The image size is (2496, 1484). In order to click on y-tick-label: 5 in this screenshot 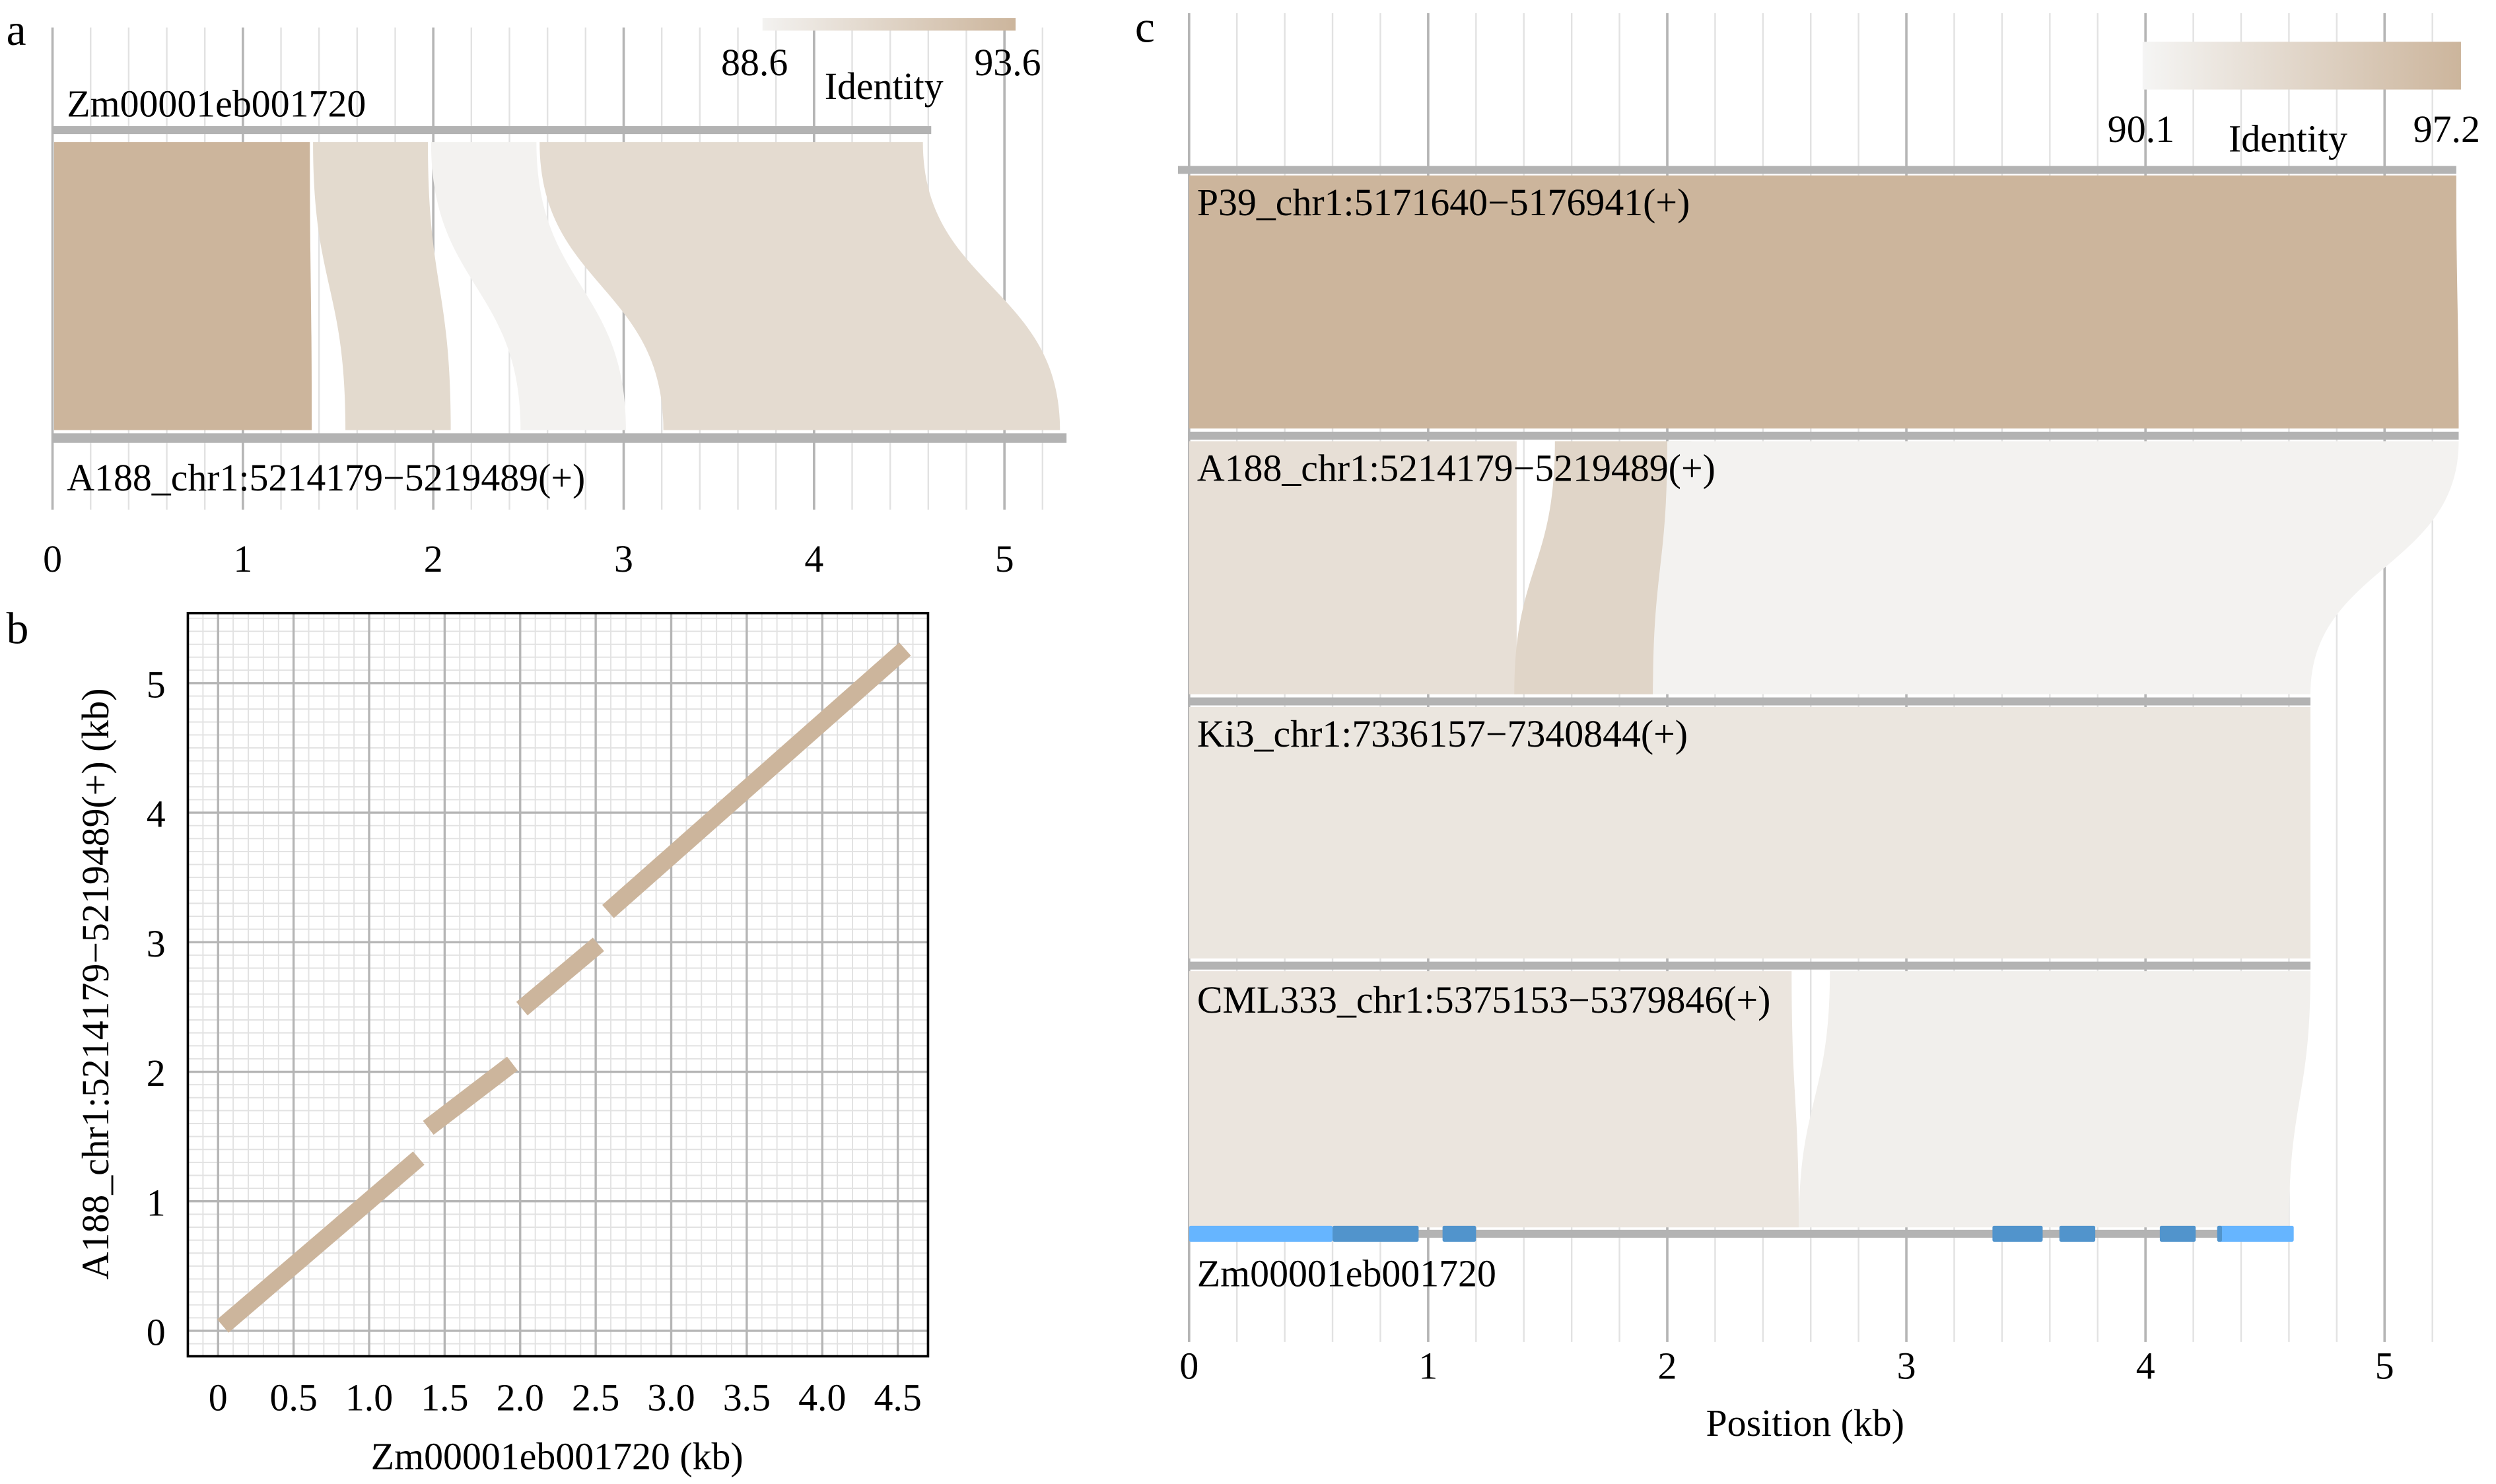, I will do `click(156, 684)`.